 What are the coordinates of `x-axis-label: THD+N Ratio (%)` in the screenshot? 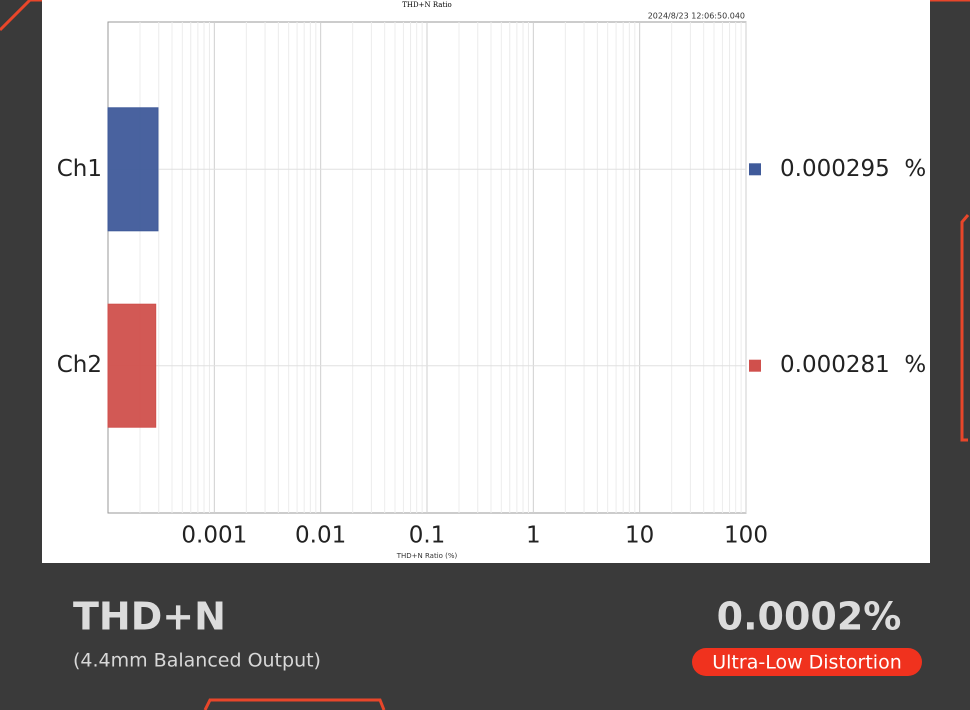 It's located at (427, 556).